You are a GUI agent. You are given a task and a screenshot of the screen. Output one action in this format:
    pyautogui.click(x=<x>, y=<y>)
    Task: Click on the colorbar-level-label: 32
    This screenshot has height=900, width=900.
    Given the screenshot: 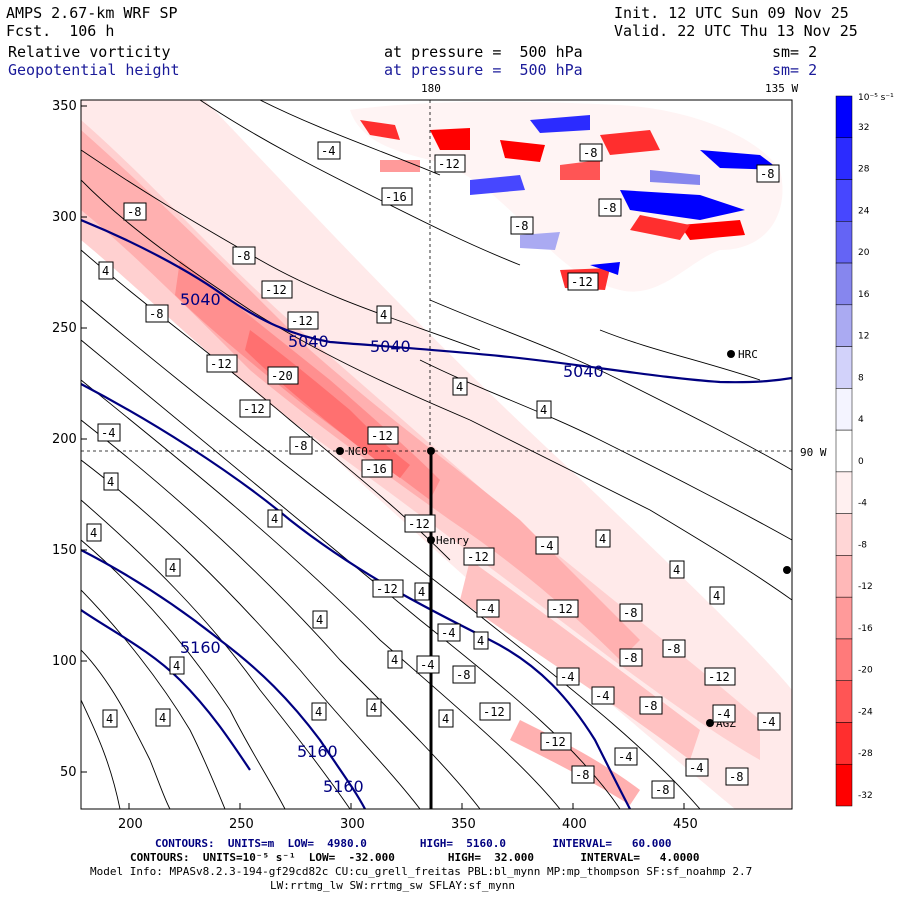 What is the action you would take?
    pyautogui.click(x=863, y=128)
    